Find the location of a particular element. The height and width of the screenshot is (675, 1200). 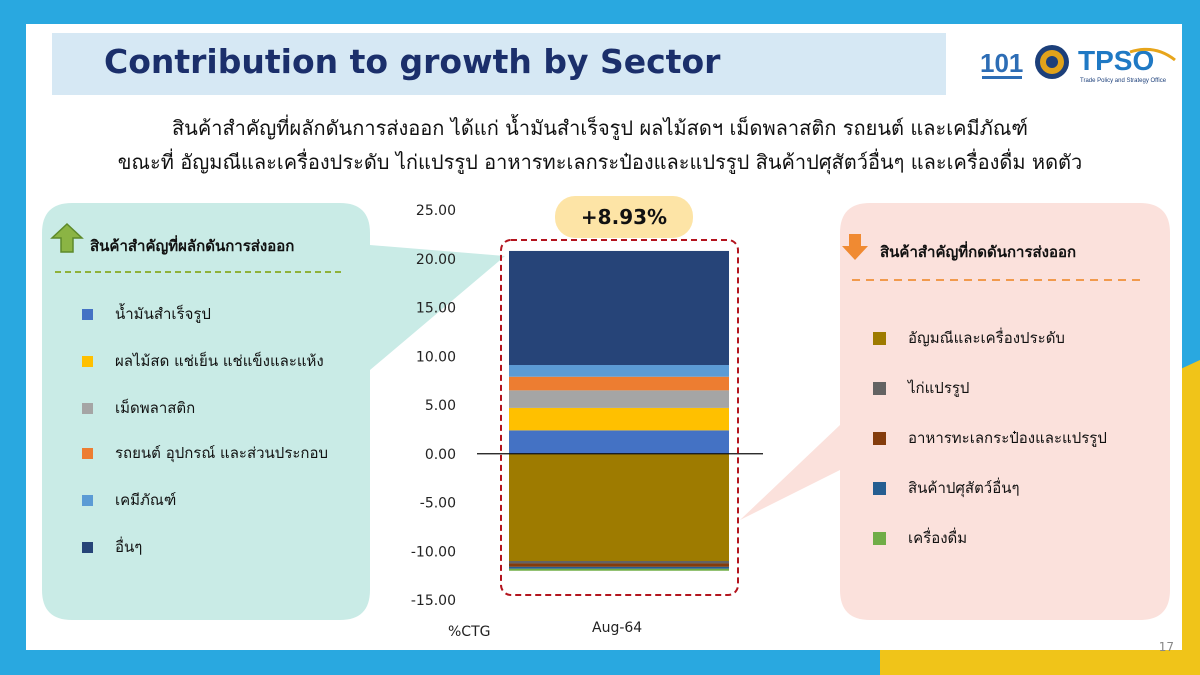

y-axis-unit-label: %CTG is located at coordinates (469, 632).